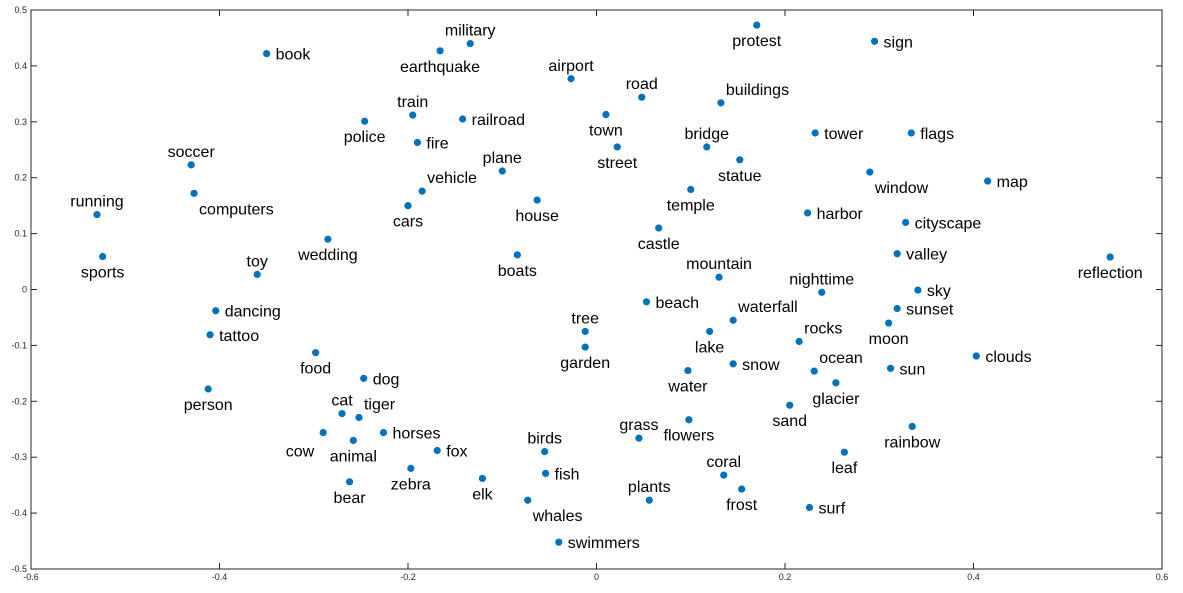 The image size is (1183, 593). Describe the element at coordinates (691, 205) in the screenshot. I see `point-label-temple: temple` at that location.